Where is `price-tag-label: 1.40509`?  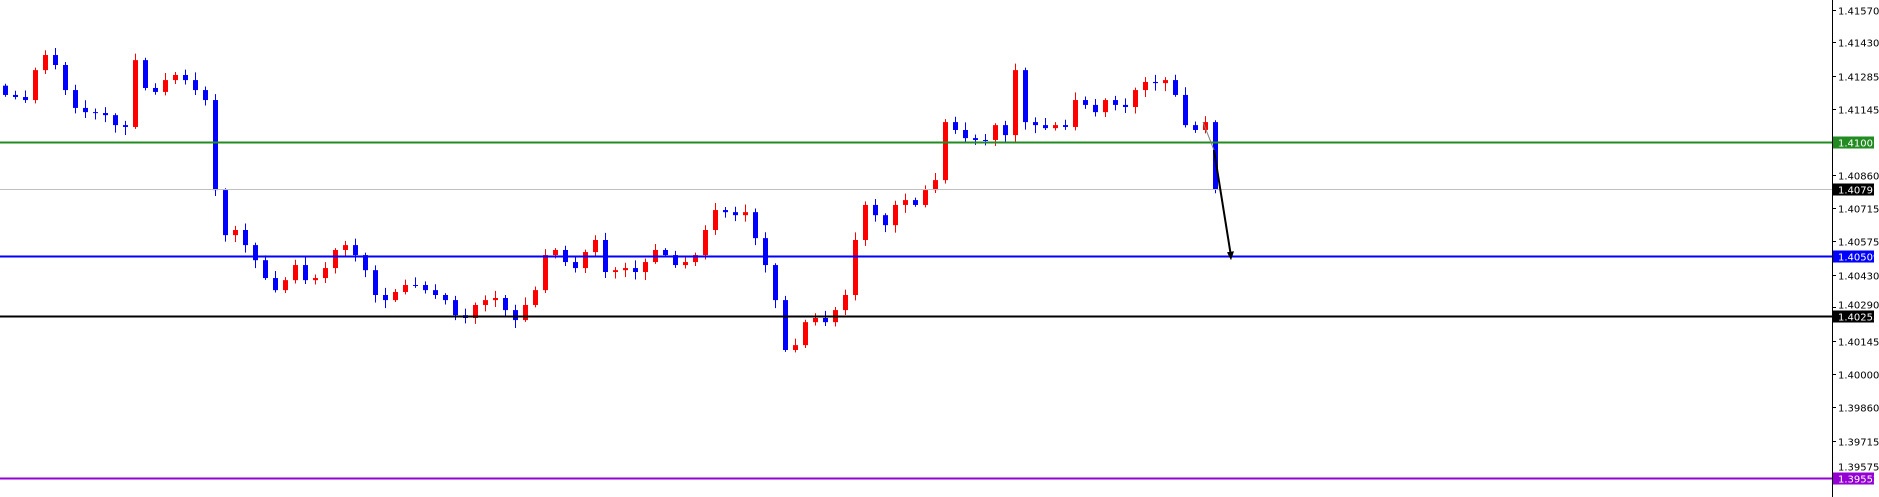
price-tag-label: 1.40509 is located at coordinates (1858, 258).